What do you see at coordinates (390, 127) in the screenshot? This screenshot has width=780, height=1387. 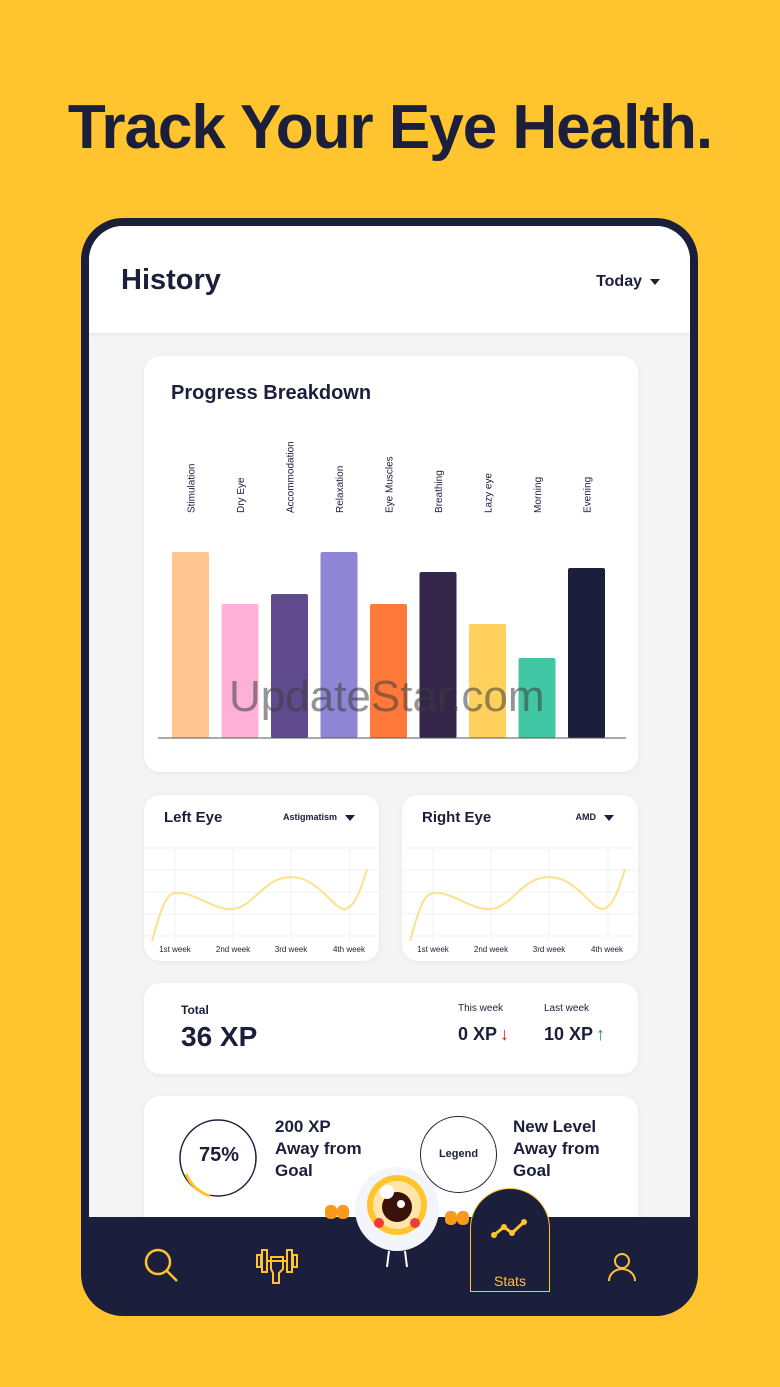 I see `headline: Track Your Eye Health.` at bounding box center [390, 127].